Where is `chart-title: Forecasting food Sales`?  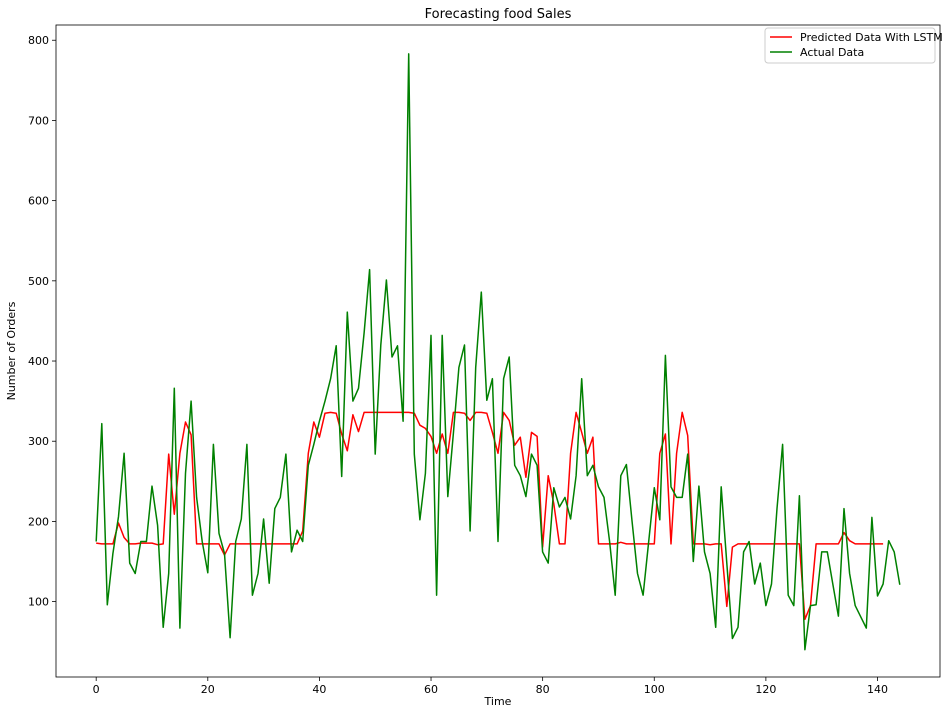 chart-title: Forecasting food Sales is located at coordinates (498, 14).